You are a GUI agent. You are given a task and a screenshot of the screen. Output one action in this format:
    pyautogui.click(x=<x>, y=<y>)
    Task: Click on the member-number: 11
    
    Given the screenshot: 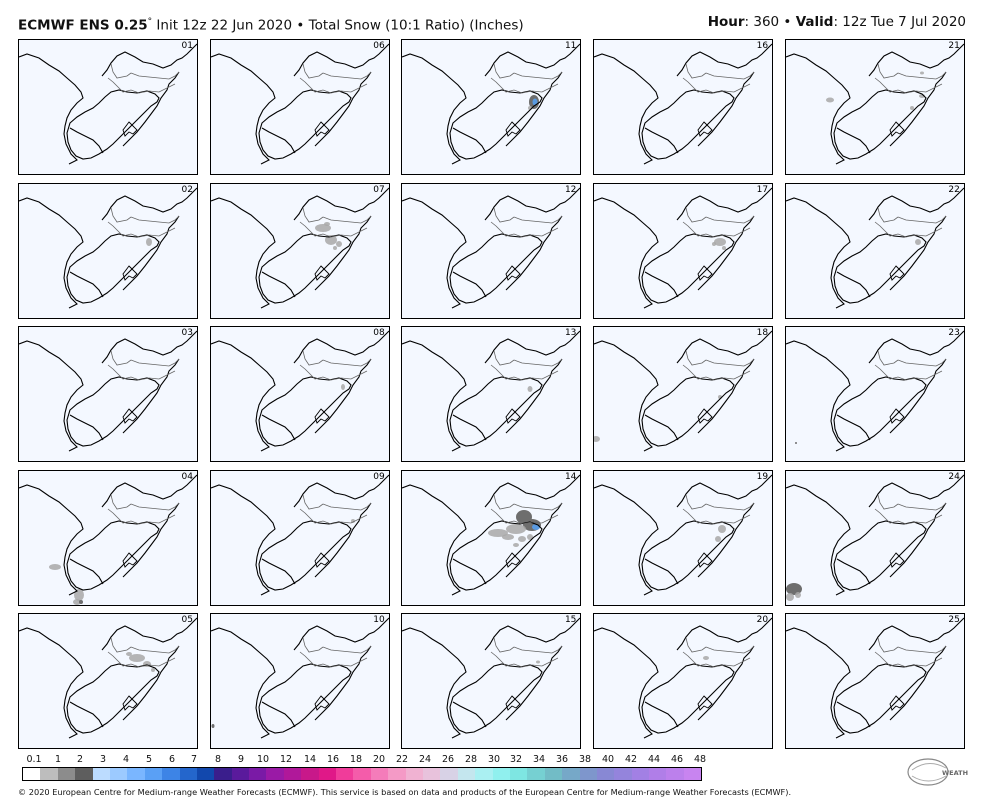 What is the action you would take?
    pyautogui.click(x=570, y=46)
    